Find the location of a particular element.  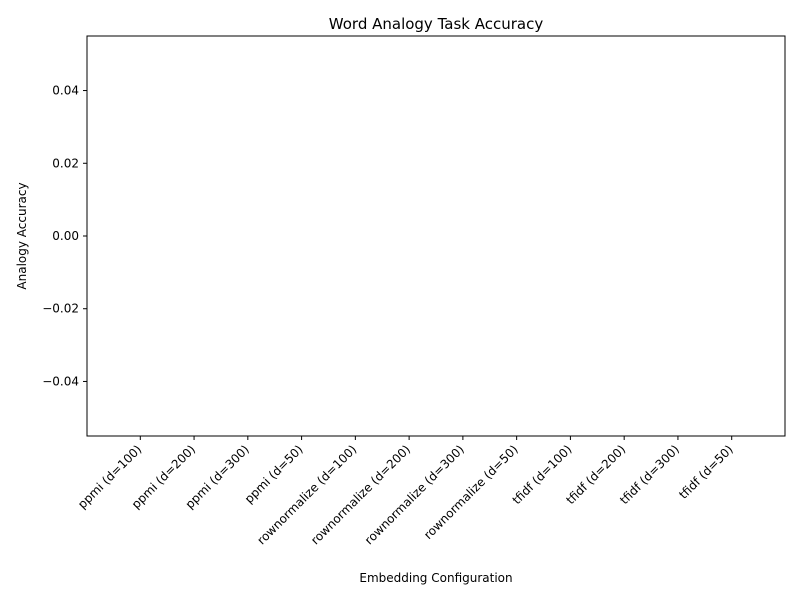

x-tick-label: tfidf (d=50) is located at coordinates (706, 472).